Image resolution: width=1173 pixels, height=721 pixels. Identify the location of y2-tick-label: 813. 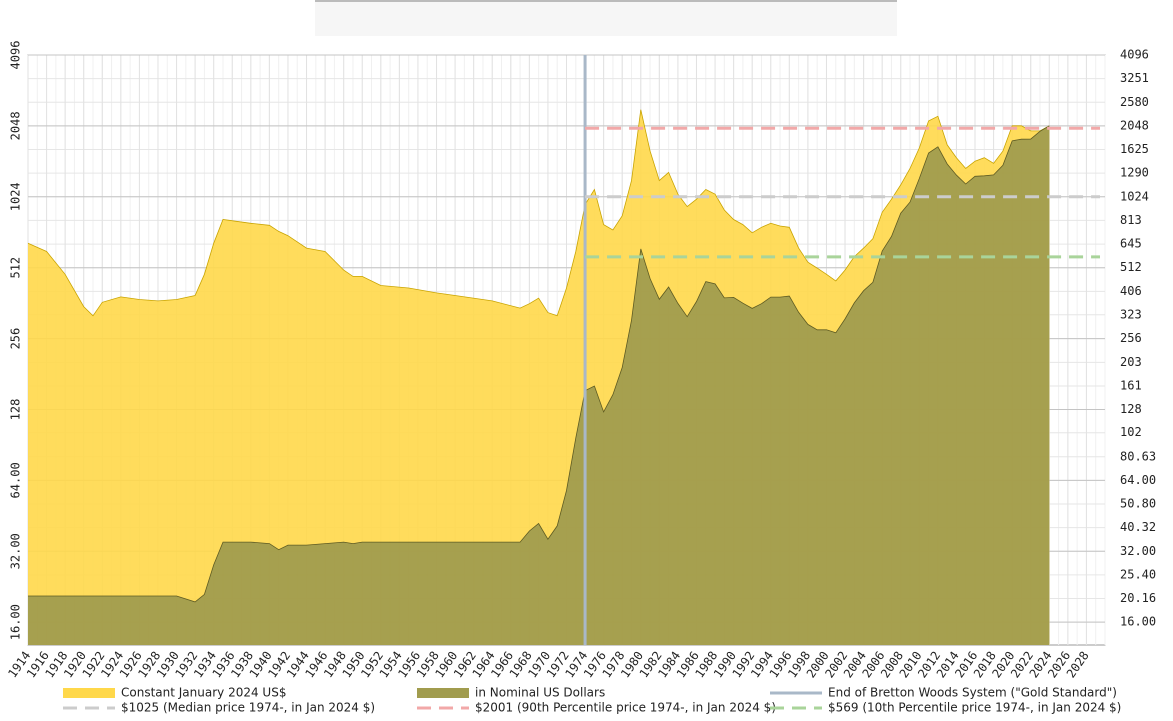
(1131, 220).